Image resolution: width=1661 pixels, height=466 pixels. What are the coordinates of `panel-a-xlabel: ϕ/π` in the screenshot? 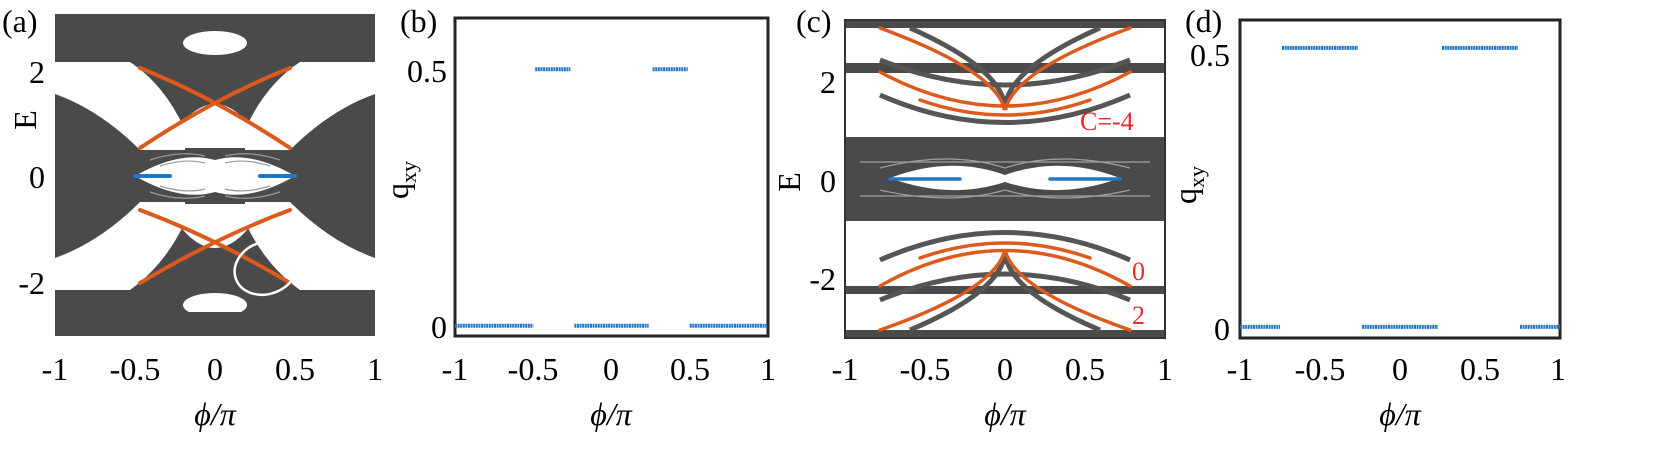 It's located at (215, 414).